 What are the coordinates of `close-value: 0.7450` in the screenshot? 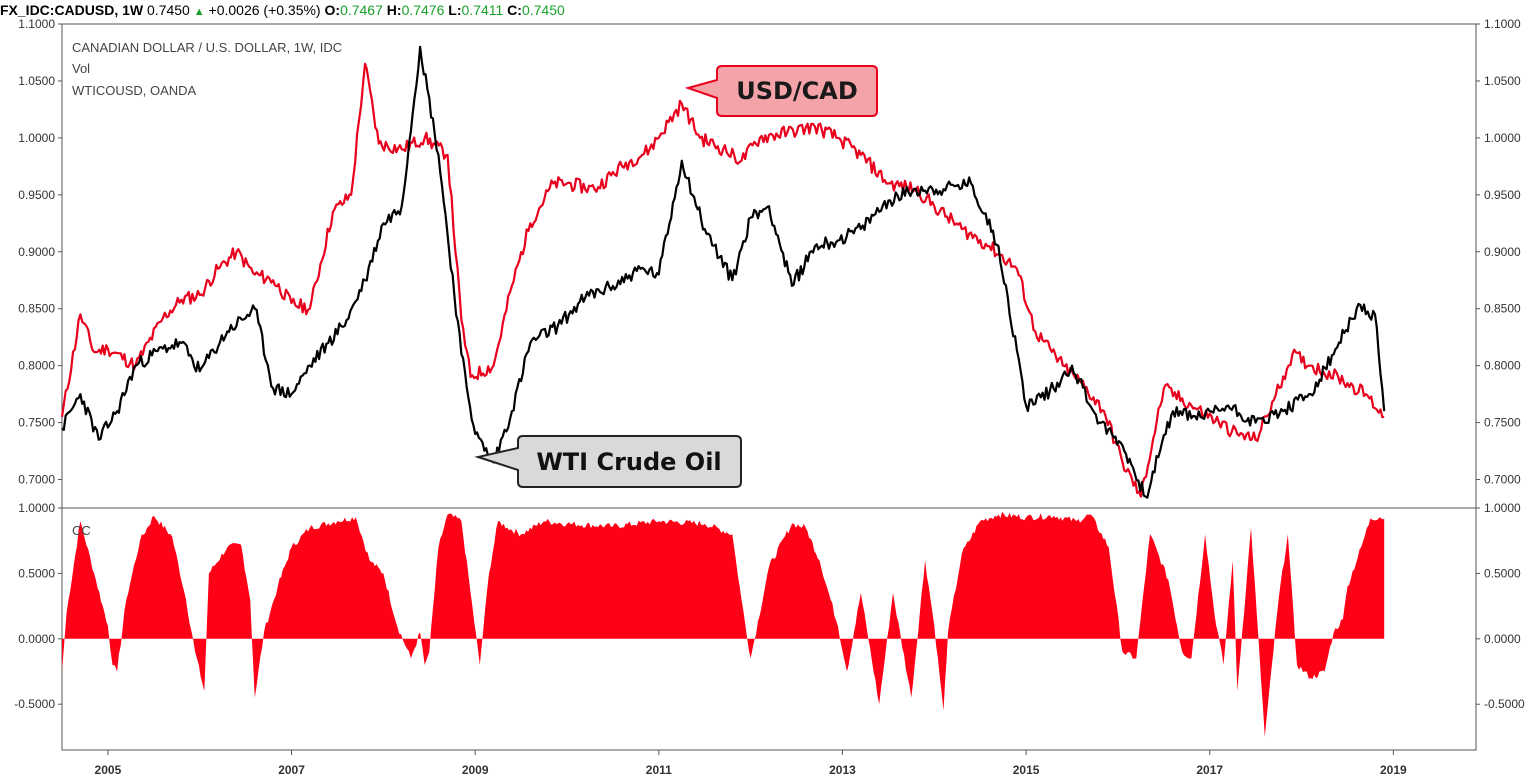 It's located at (543, 10).